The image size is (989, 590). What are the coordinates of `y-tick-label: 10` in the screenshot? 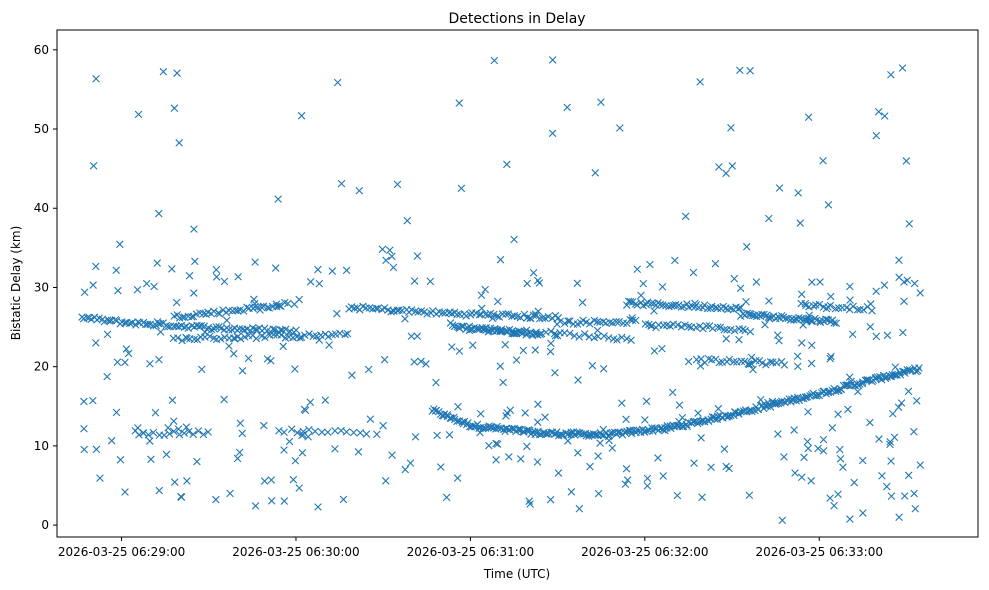 It's located at (41, 446).